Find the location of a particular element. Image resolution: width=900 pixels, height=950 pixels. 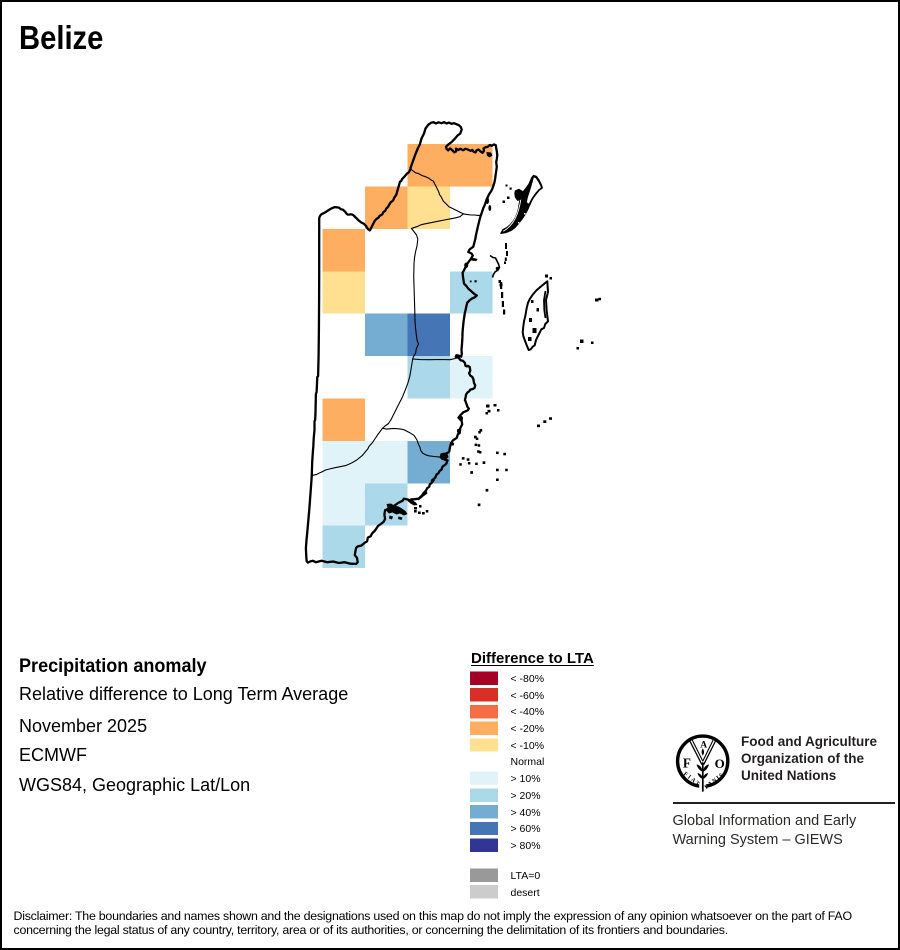

svg-text: O is located at coordinates (720, 763).